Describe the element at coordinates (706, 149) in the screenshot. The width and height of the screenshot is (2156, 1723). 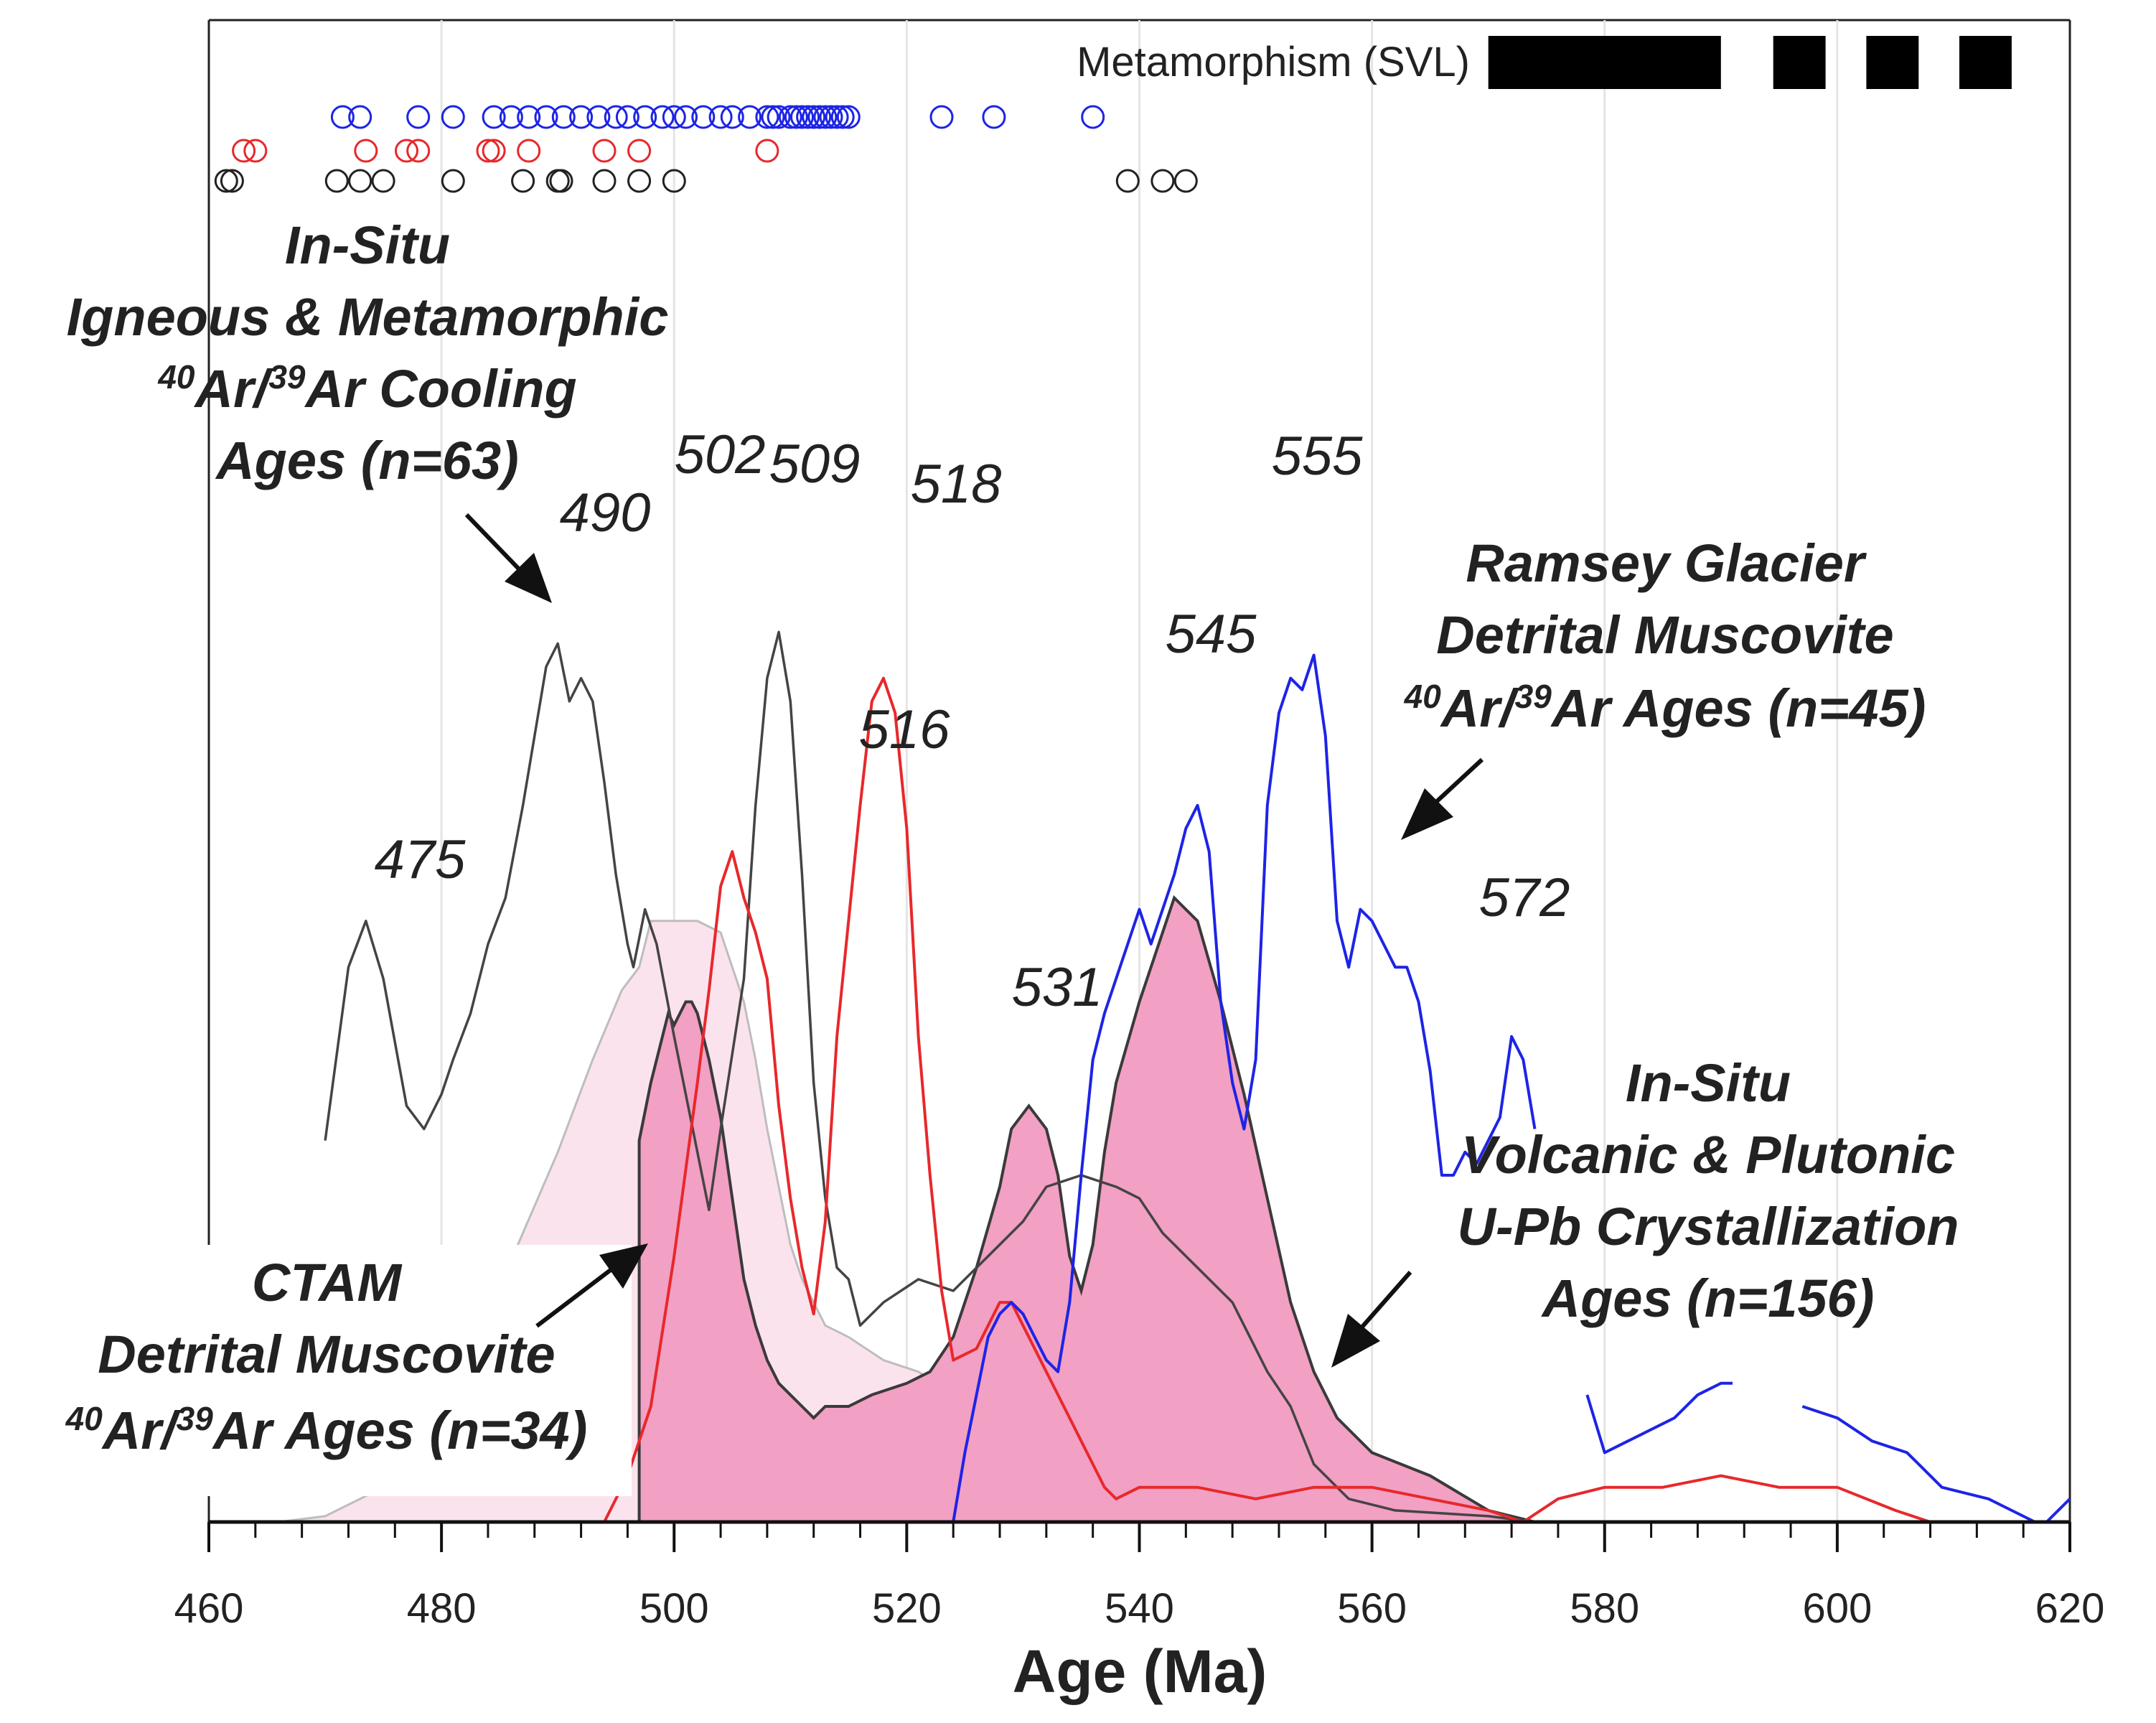
I see `individual-age-circles` at that location.